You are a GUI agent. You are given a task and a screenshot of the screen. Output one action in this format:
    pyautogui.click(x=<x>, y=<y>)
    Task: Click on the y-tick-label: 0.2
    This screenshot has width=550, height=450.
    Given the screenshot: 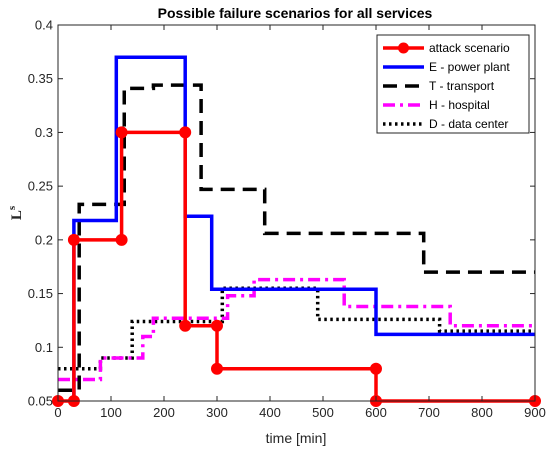 What is the action you would take?
    pyautogui.click(x=44, y=239)
    